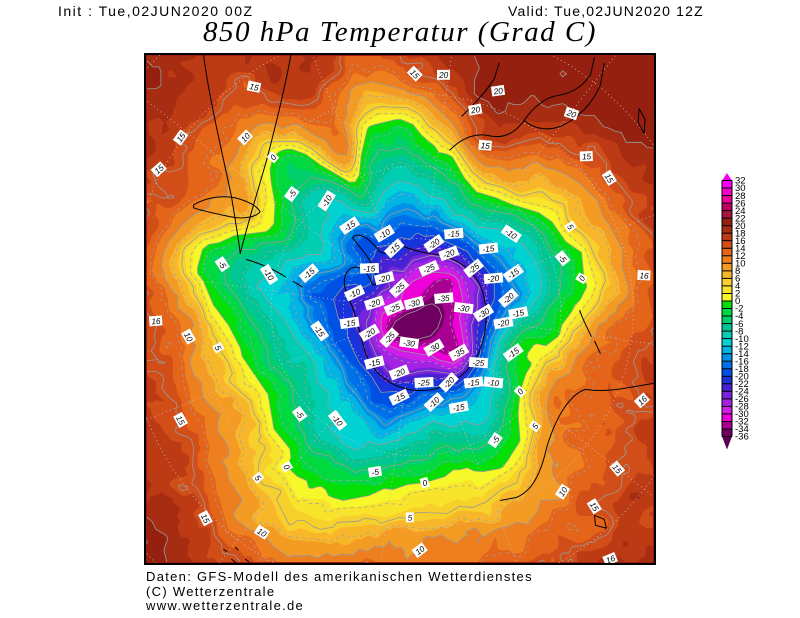  I want to click on svg-text: -6, so click(739, 324).